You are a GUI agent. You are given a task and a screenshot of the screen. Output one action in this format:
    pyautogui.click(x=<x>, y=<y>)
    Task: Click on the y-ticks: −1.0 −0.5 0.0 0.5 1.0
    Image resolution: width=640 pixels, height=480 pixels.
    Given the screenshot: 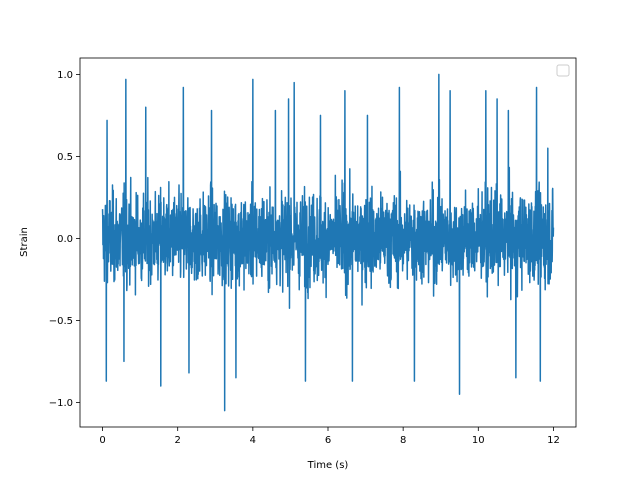 What is the action you would take?
    pyautogui.click(x=64, y=239)
    